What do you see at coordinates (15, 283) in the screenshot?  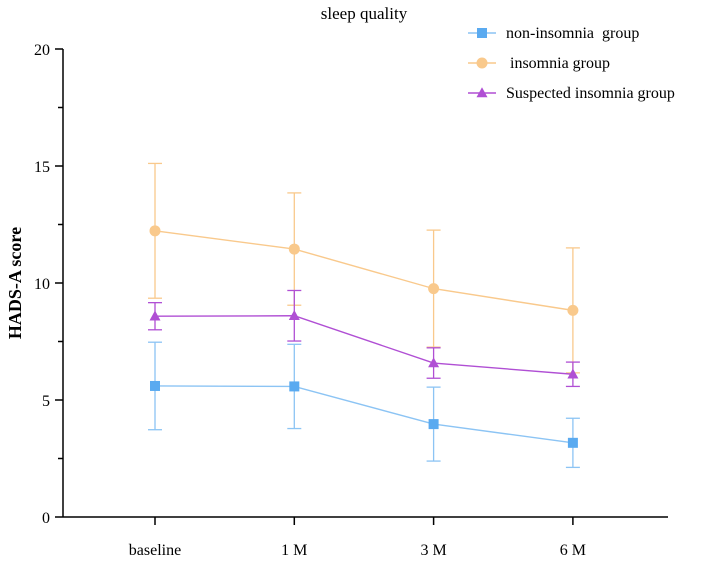 I see `y-axis-label: HADS-A score` at bounding box center [15, 283].